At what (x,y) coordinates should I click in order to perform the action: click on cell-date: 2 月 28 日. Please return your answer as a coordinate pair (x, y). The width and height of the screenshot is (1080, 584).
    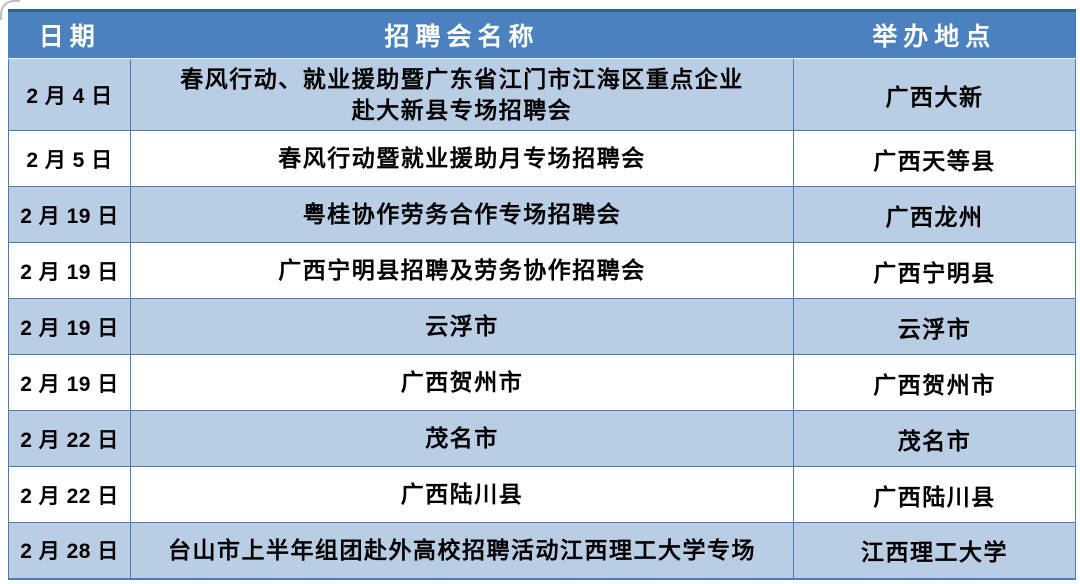
    Looking at the image, I should click on (69, 550).